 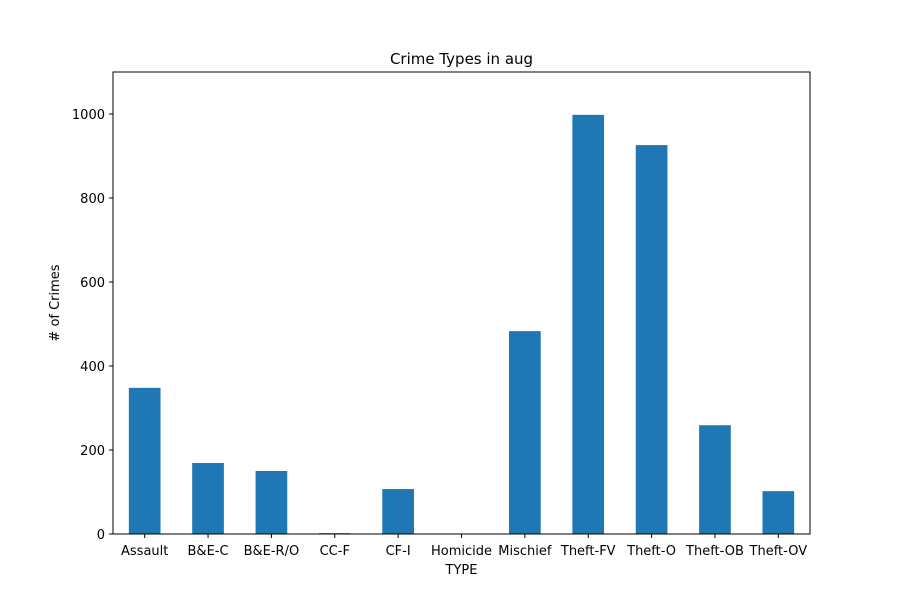 I want to click on bar-cf-i, so click(x=398, y=511).